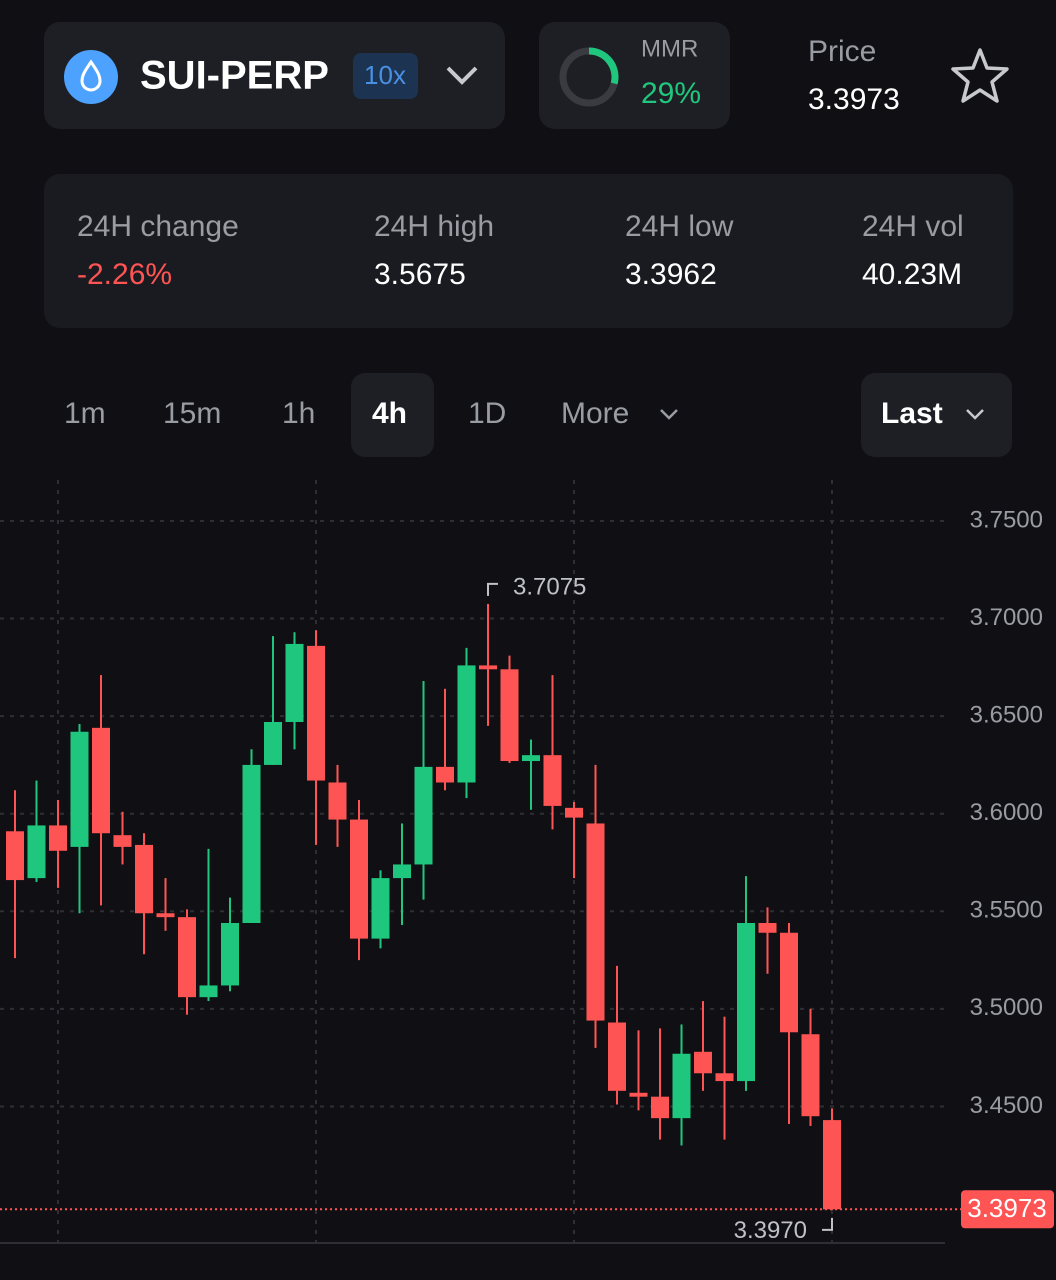  What do you see at coordinates (595, 413) in the screenshot?
I see `timeframe: More` at bounding box center [595, 413].